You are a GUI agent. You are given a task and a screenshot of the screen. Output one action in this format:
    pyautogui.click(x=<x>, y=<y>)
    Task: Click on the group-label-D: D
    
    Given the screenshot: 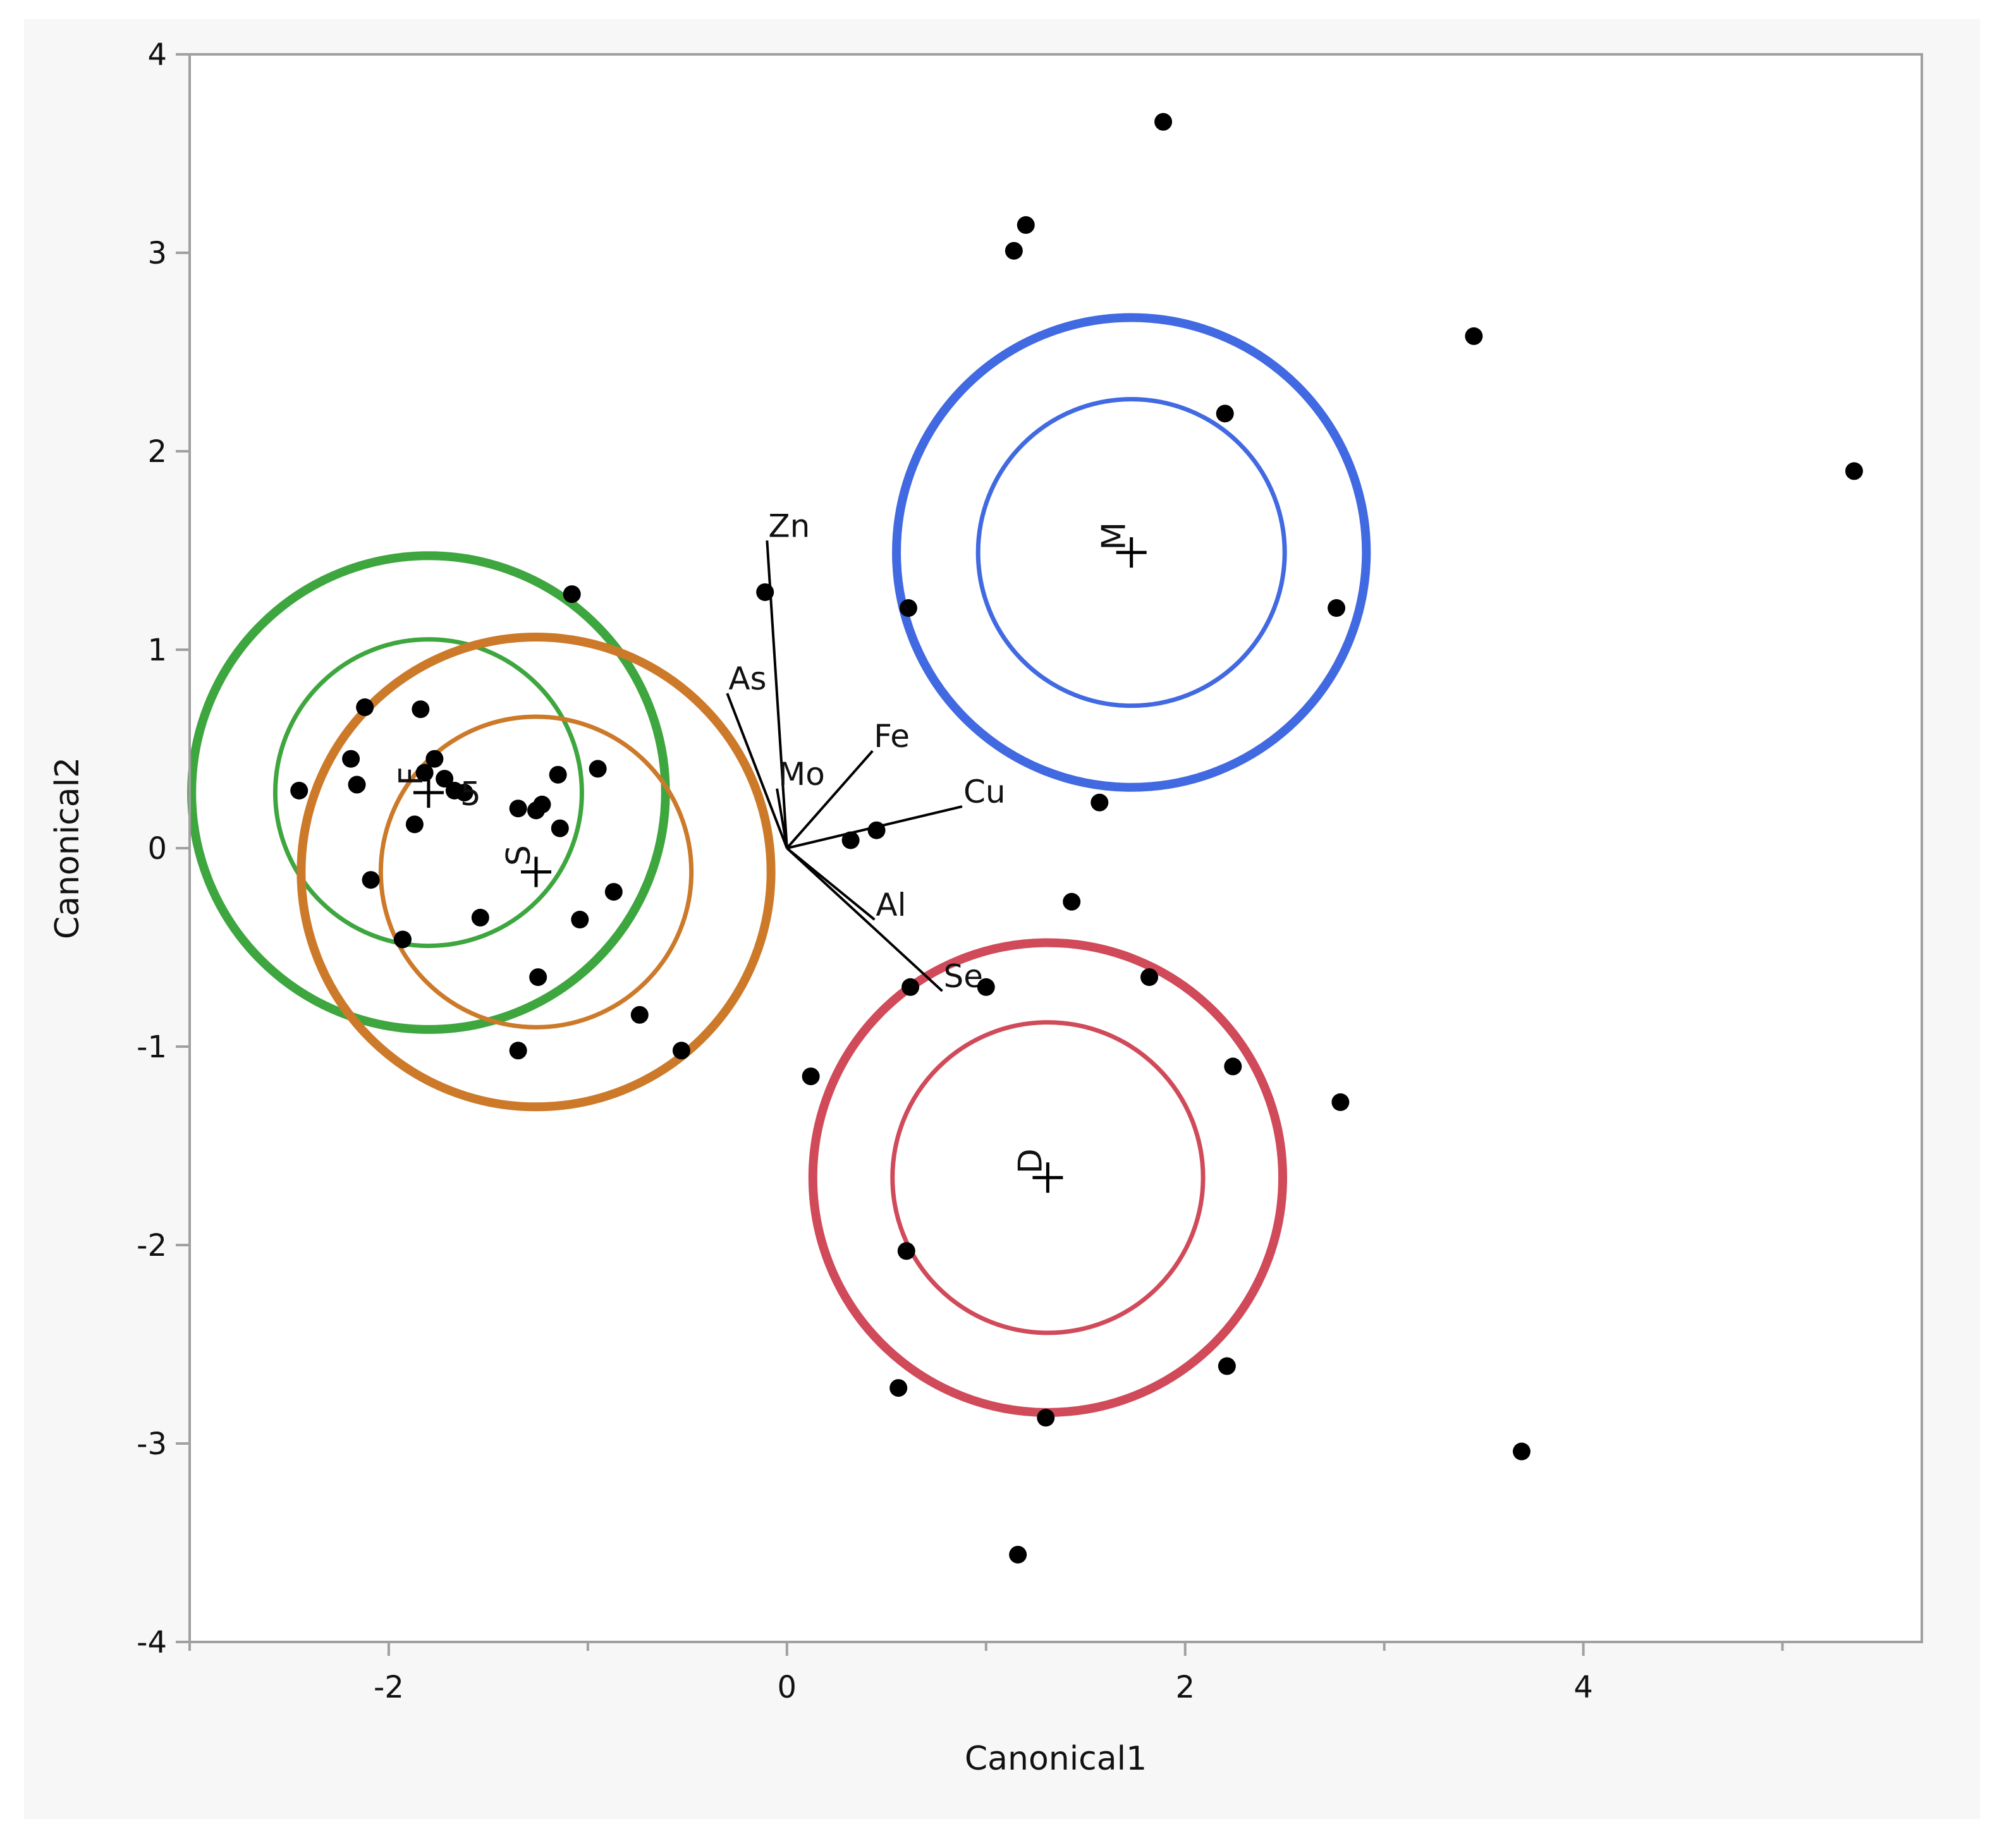 What is the action you would take?
    pyautogui.click(x=1030, y=1161)
    